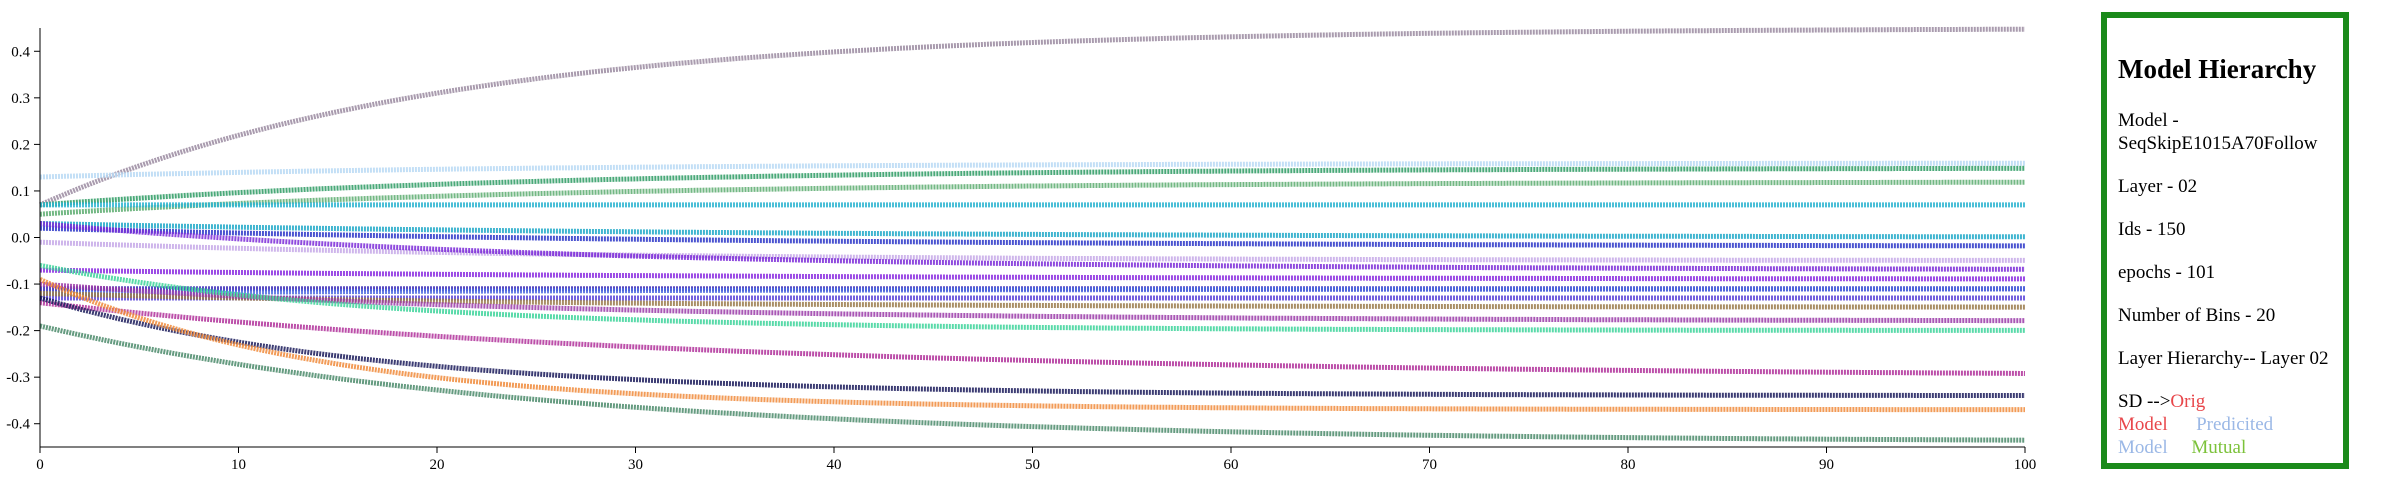  I want to click on hierarchy-label: Layer Hierarchy-- Layer 02, so click(2223, 358).